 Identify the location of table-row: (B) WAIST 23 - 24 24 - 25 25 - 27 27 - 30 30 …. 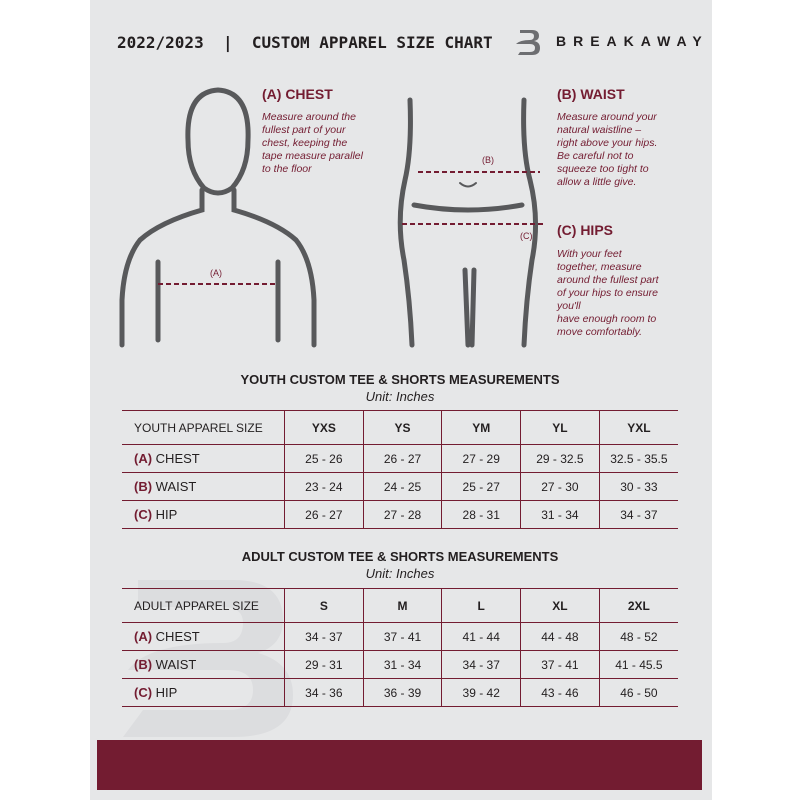
(400, 486).